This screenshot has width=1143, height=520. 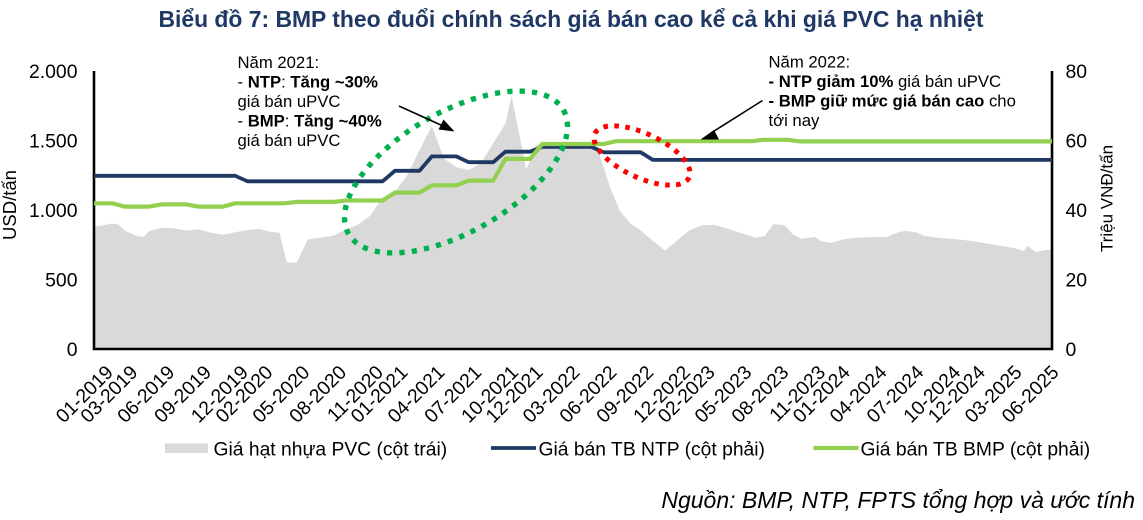 What do you see at coordinates (1077, 72) in the screenshot?
I see `svg-text: 80` at bounding box center [1077, 72].